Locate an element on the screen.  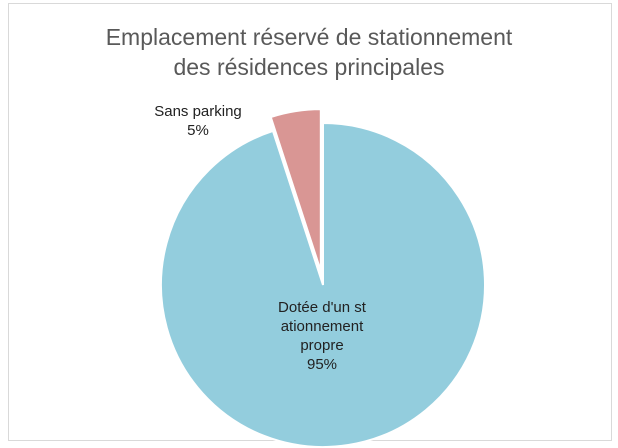
data-label: Sans parking 5% is located at coordinates (198, 121).